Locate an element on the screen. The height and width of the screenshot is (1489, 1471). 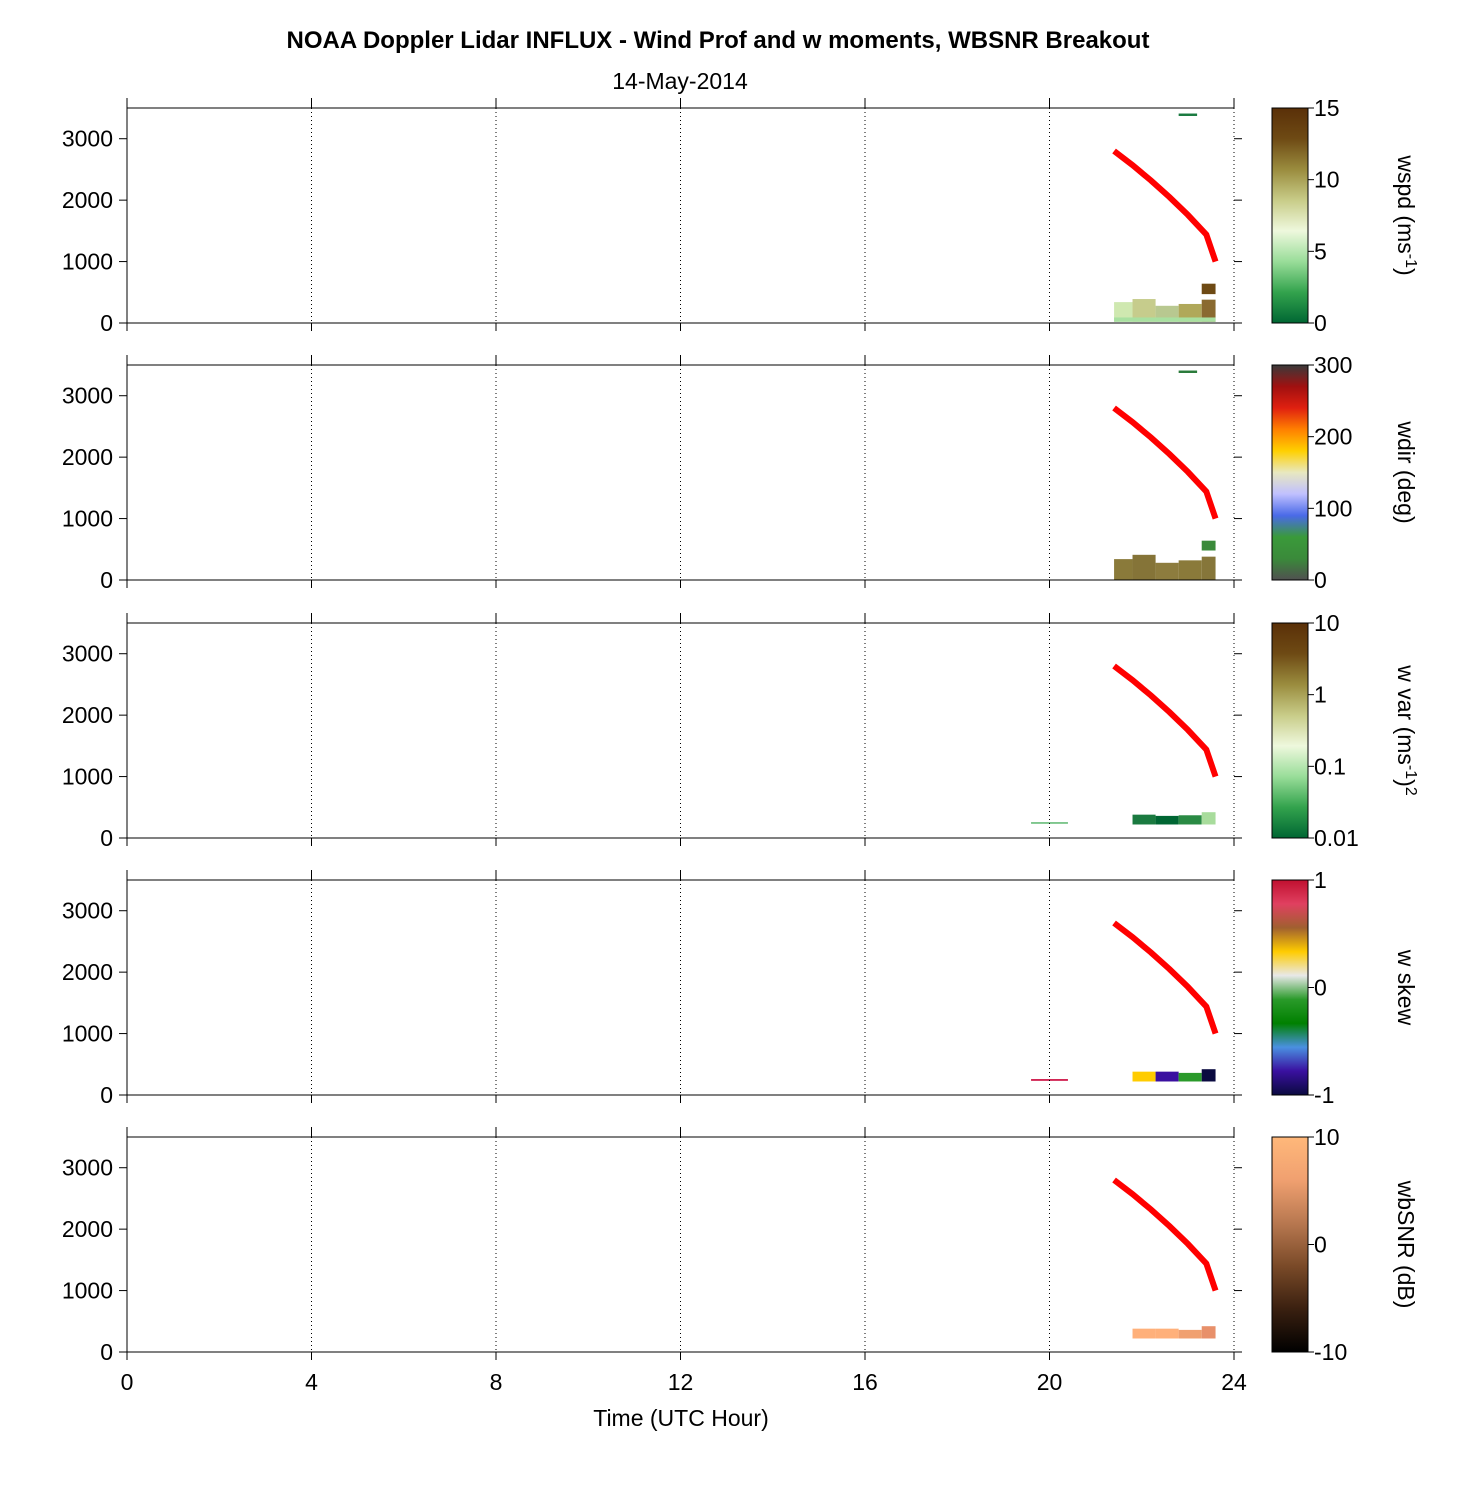
panel-wdir: 0 1000 2000 3000 0 100 200 300 wdir (deg) is located at coordinates (740, 472).